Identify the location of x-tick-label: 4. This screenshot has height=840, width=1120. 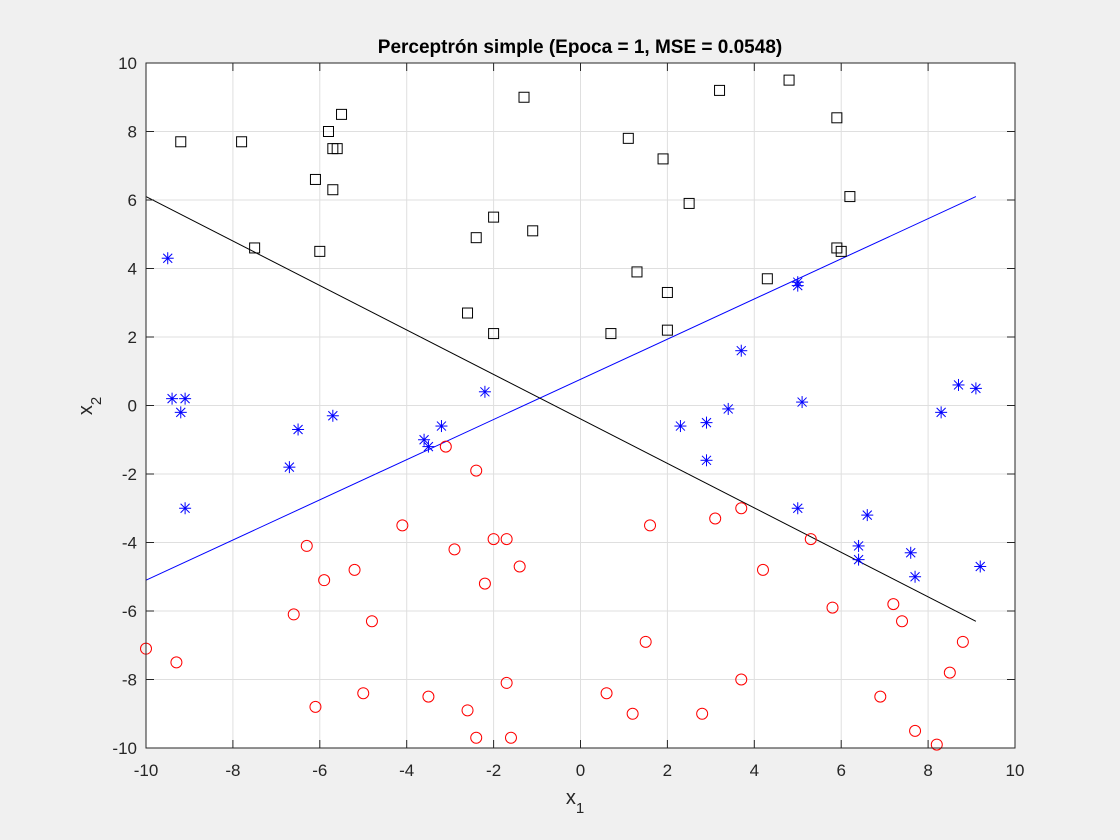
(754, 770).